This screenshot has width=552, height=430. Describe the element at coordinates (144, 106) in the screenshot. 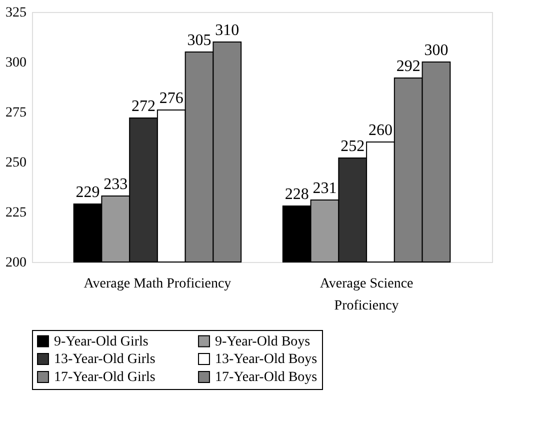

I see `data-label: 272` at that location.